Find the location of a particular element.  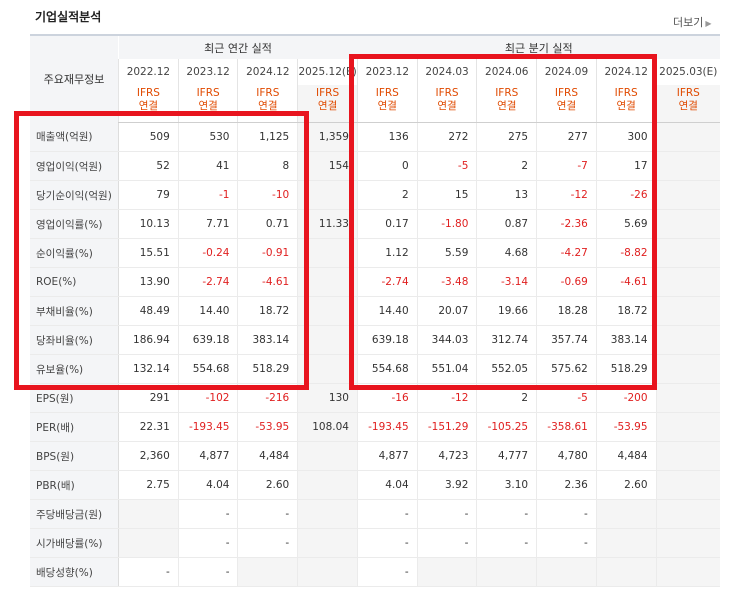

table-cell: 639.18 is located at coordinates (387, 340).